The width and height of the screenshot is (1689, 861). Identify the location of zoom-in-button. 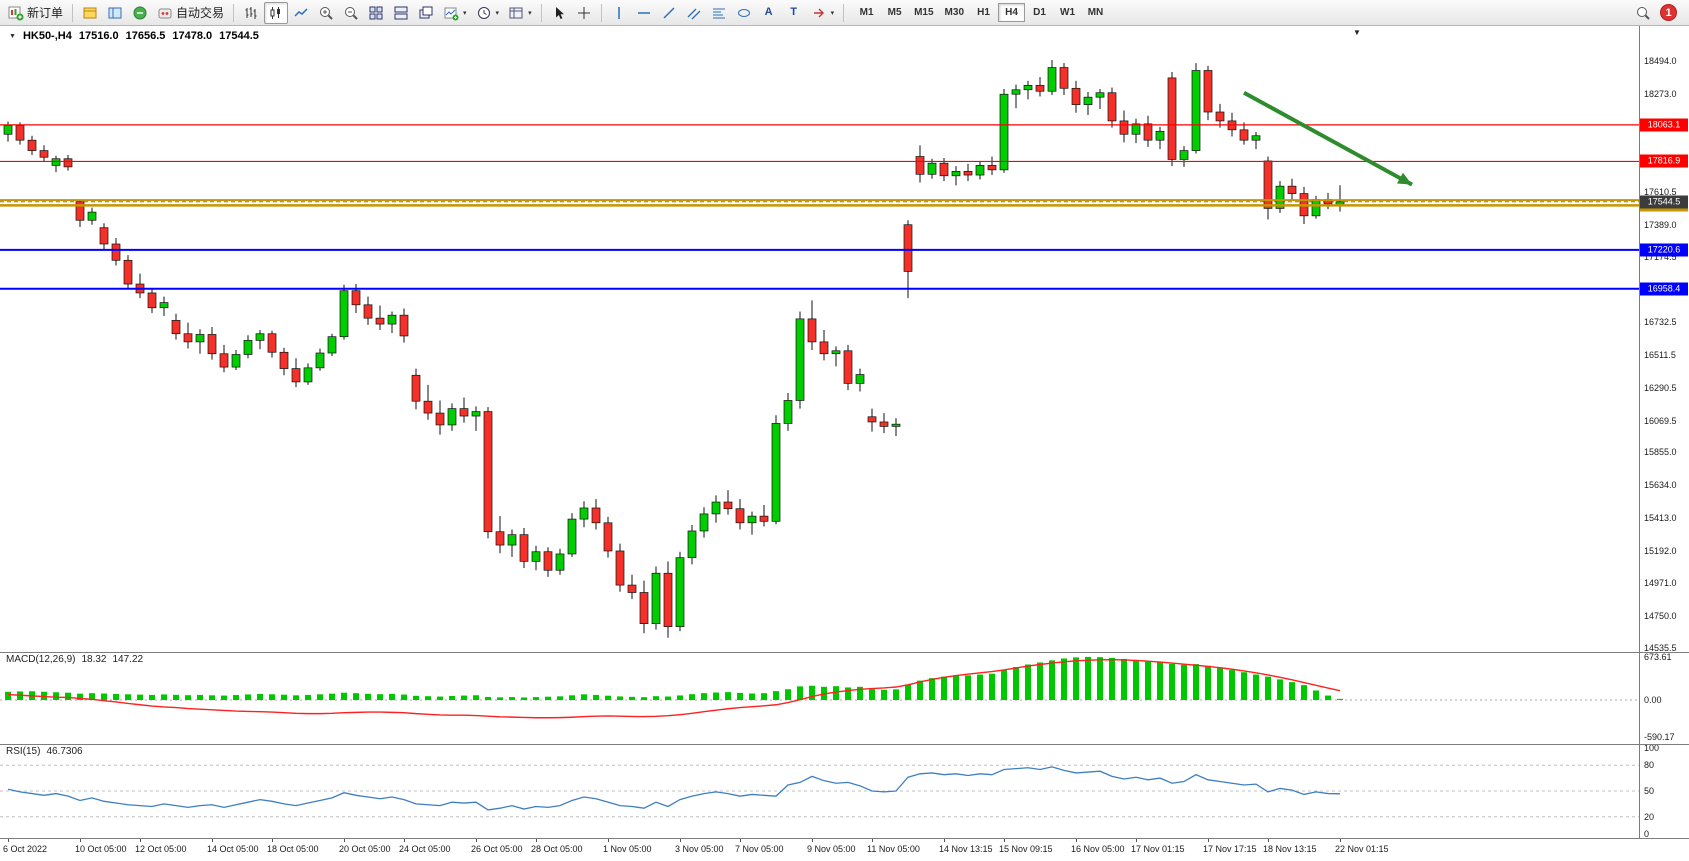
(326, 13).